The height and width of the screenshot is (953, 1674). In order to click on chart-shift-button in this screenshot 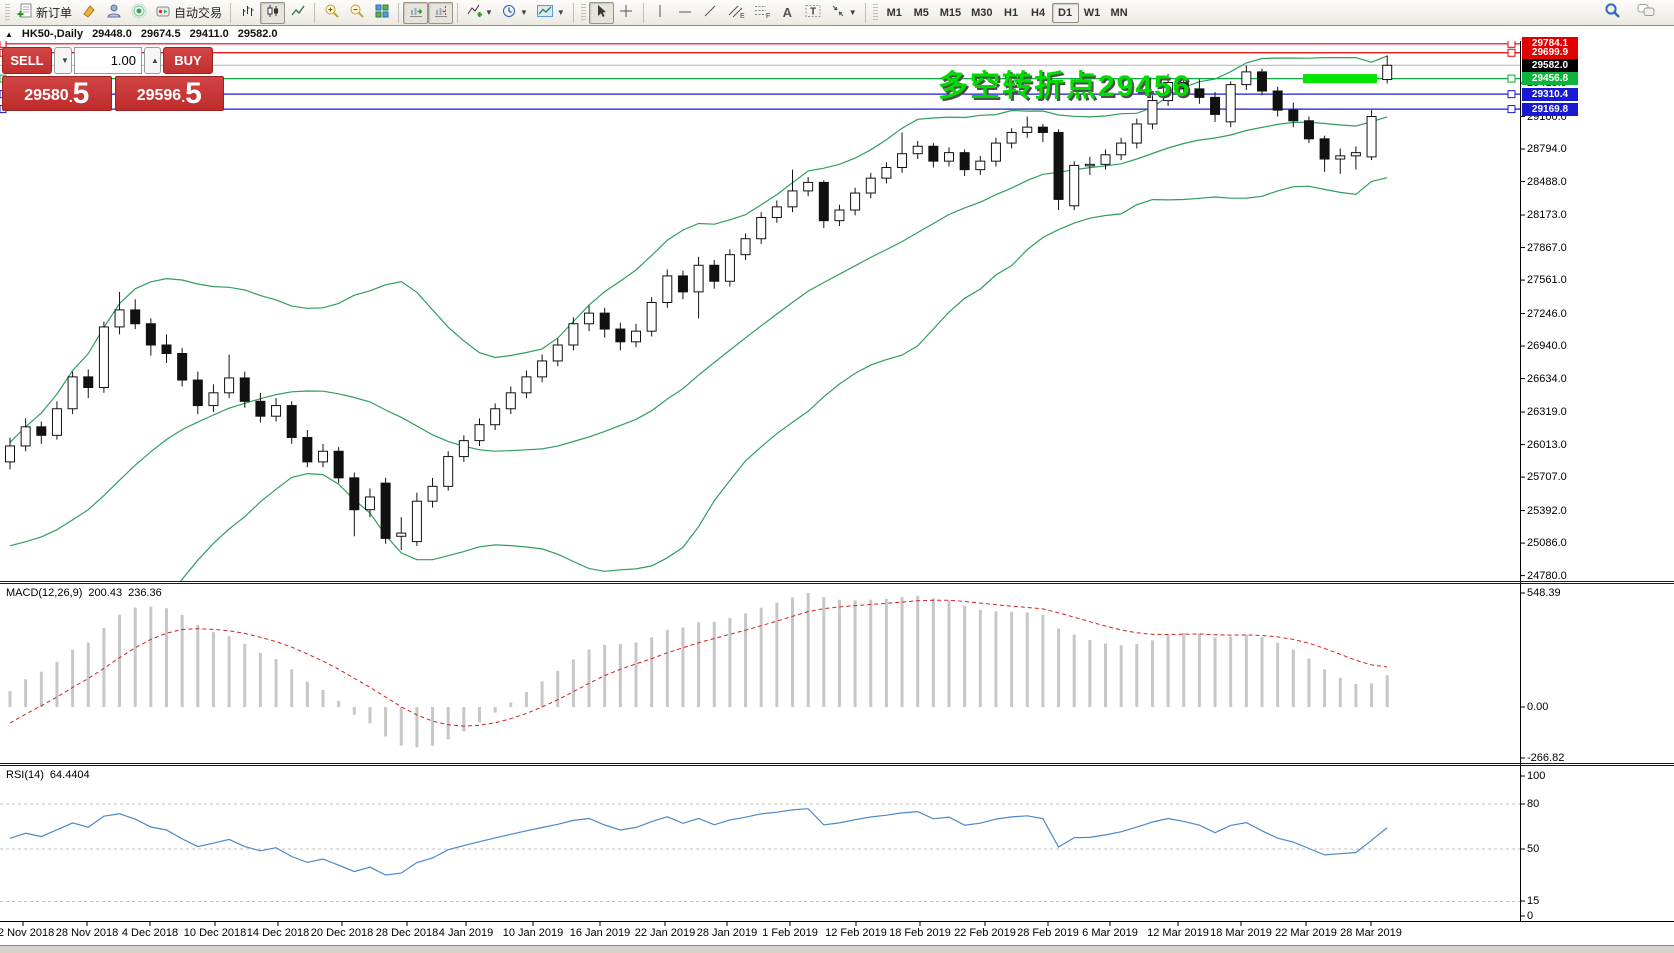, I will do `click(441, 12)`.